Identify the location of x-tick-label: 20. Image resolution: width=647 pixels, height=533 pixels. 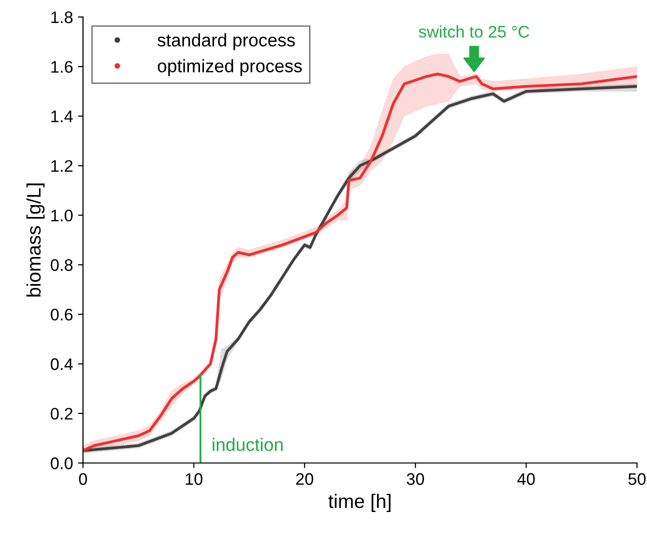
(305, 479).